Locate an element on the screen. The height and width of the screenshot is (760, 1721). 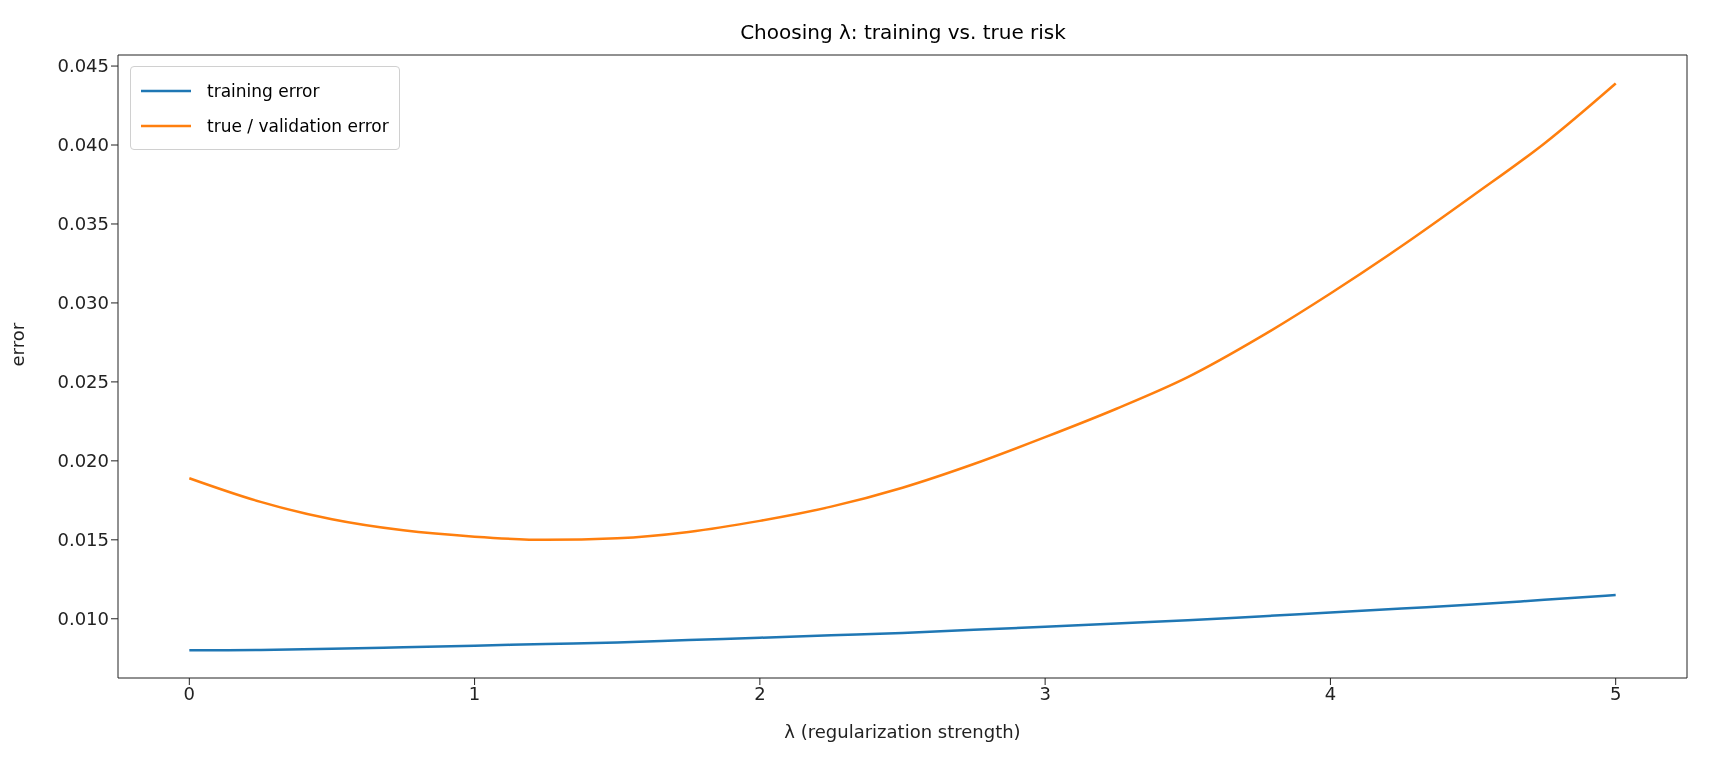
x-tick-label: 0 is located at coordinates (189, 693).